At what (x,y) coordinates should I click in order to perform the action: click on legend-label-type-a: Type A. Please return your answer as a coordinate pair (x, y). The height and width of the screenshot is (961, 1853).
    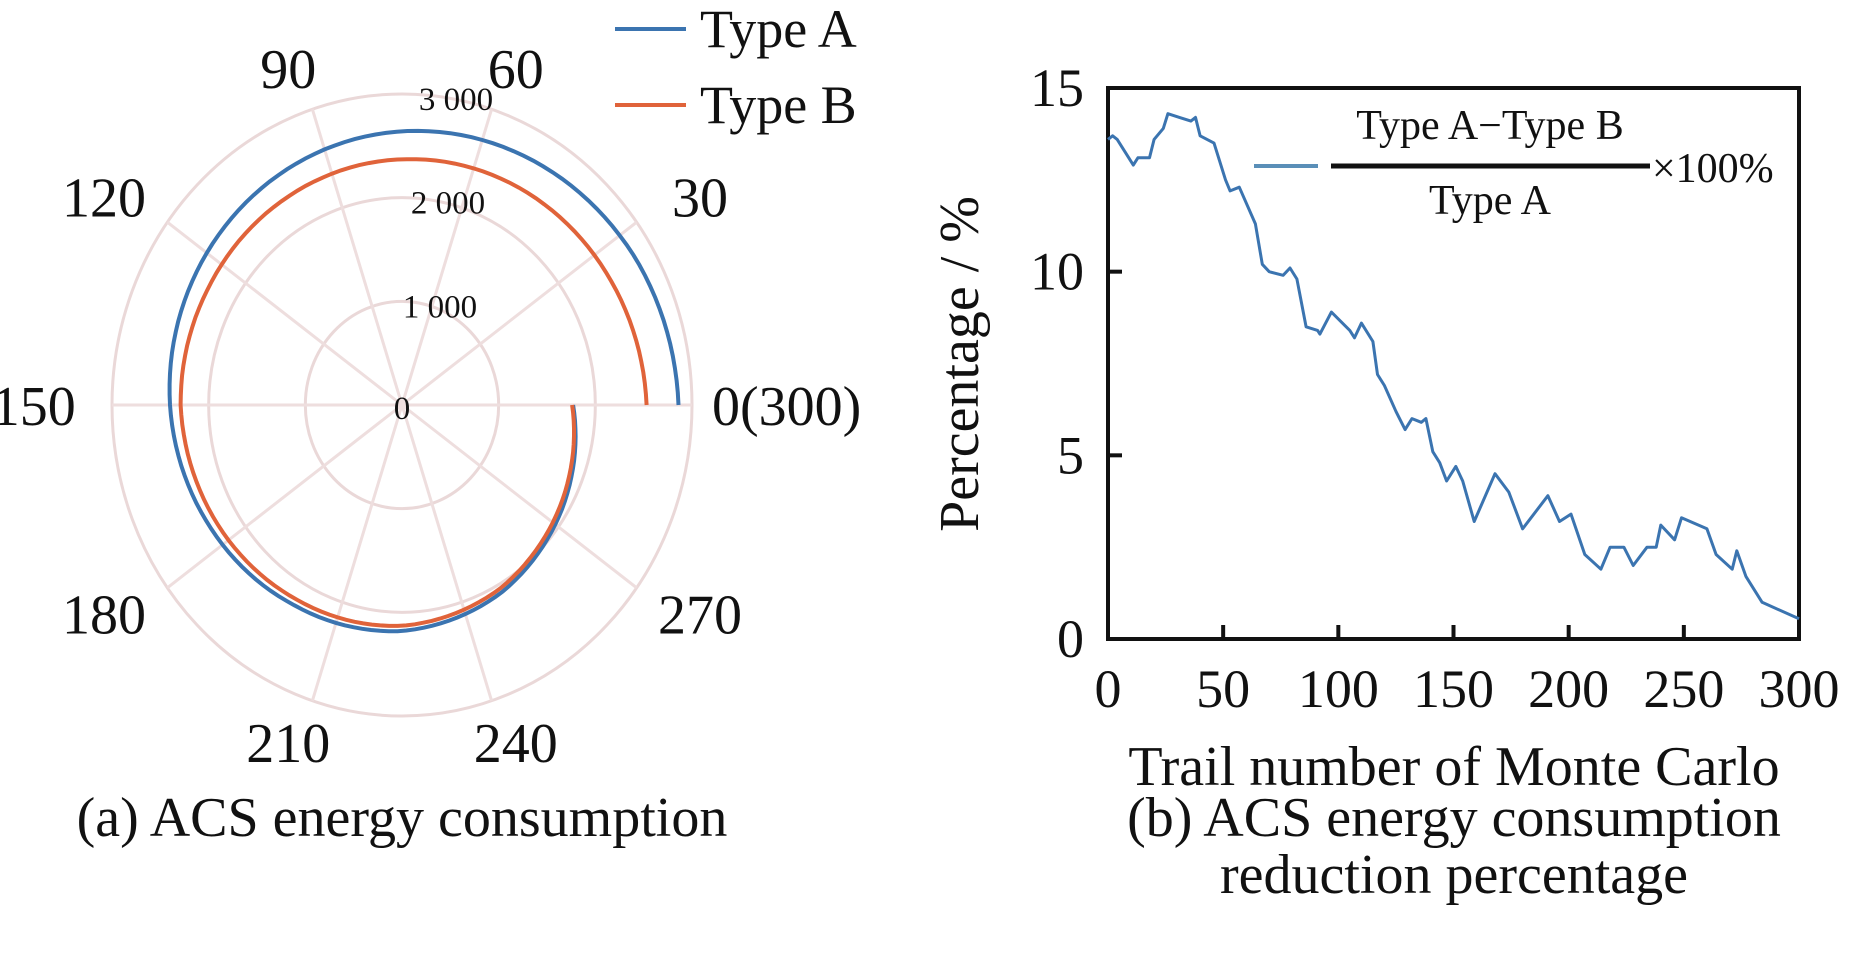
    Looking at the image, I should click on (778, 29).